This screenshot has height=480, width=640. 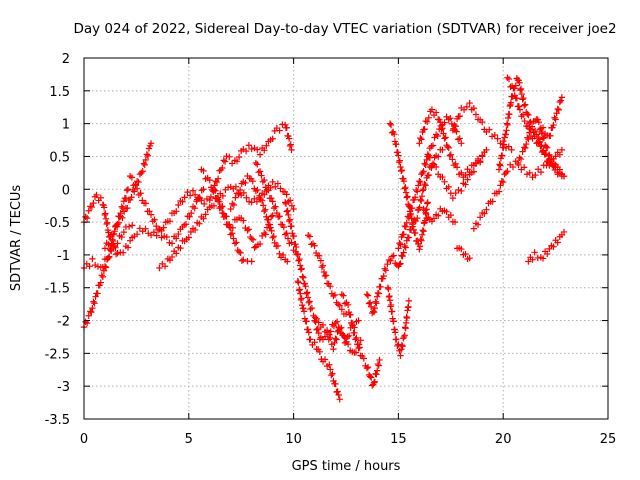 What do you see at coordinates (530, 124) in the screenshot?
I see `series-track-z` at bounding box center [530, 124].